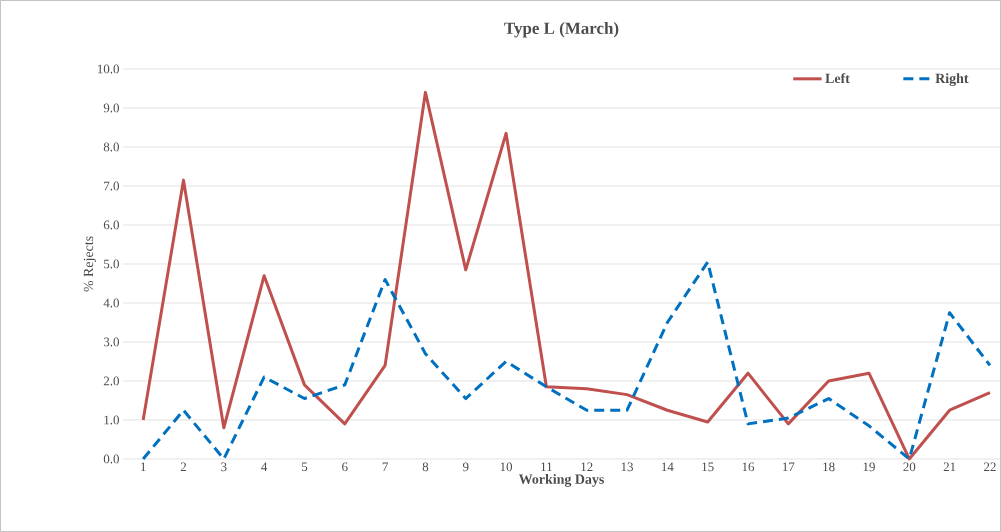  I want to click on y-tick-label: 8.0, so click(111, 147).